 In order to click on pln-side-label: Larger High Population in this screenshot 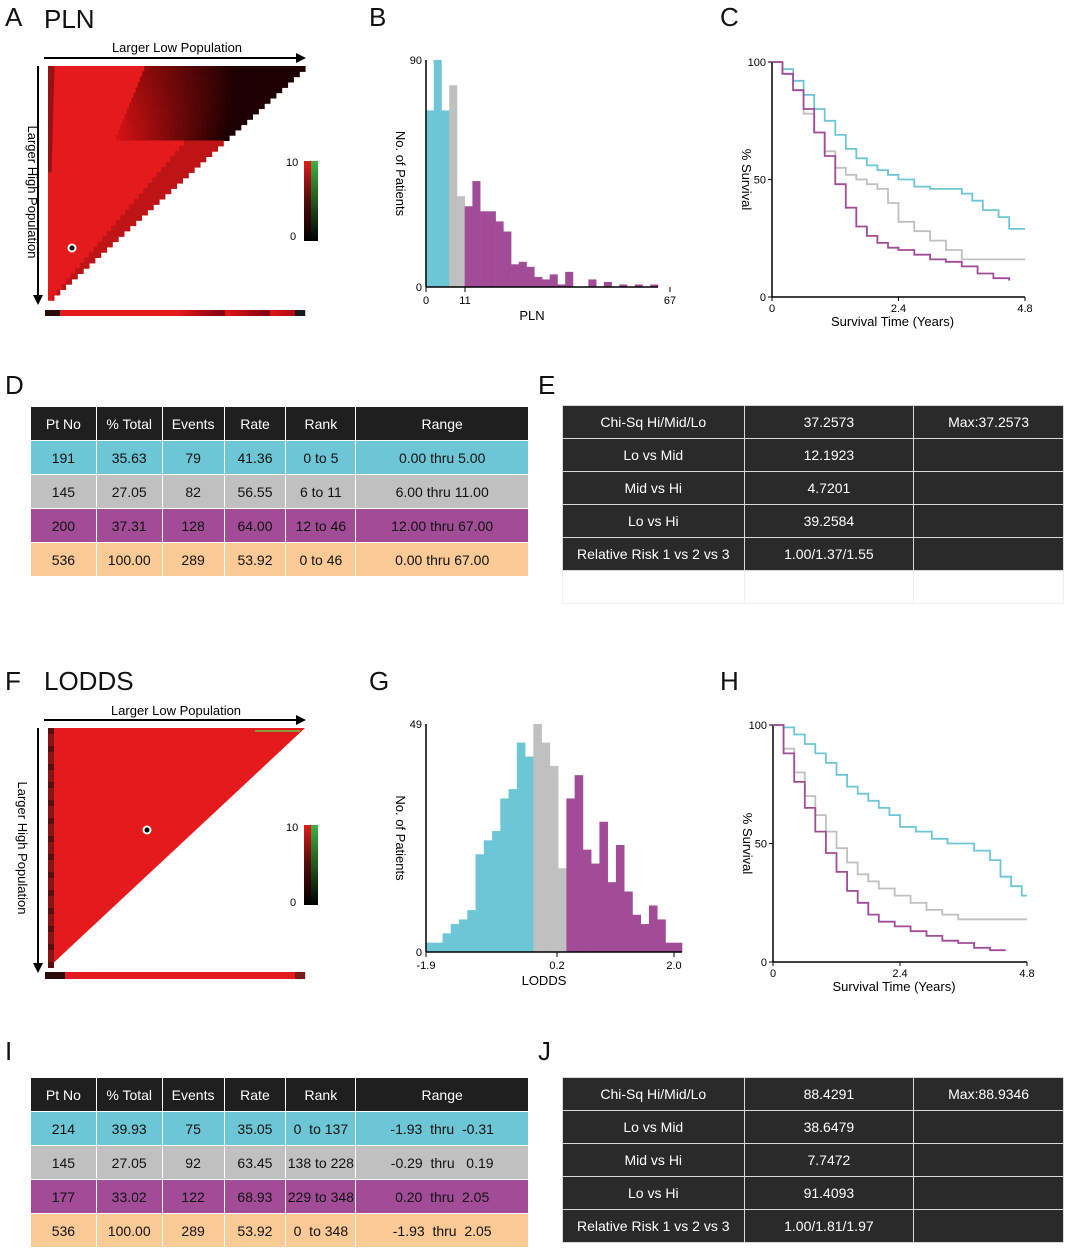, I will do `click(32, 192)`.